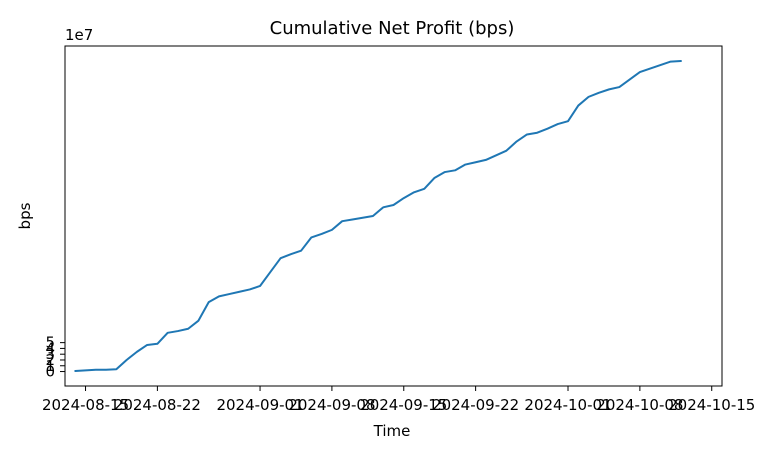  I want to click on x-axis-label: Time, so click(392, 431).